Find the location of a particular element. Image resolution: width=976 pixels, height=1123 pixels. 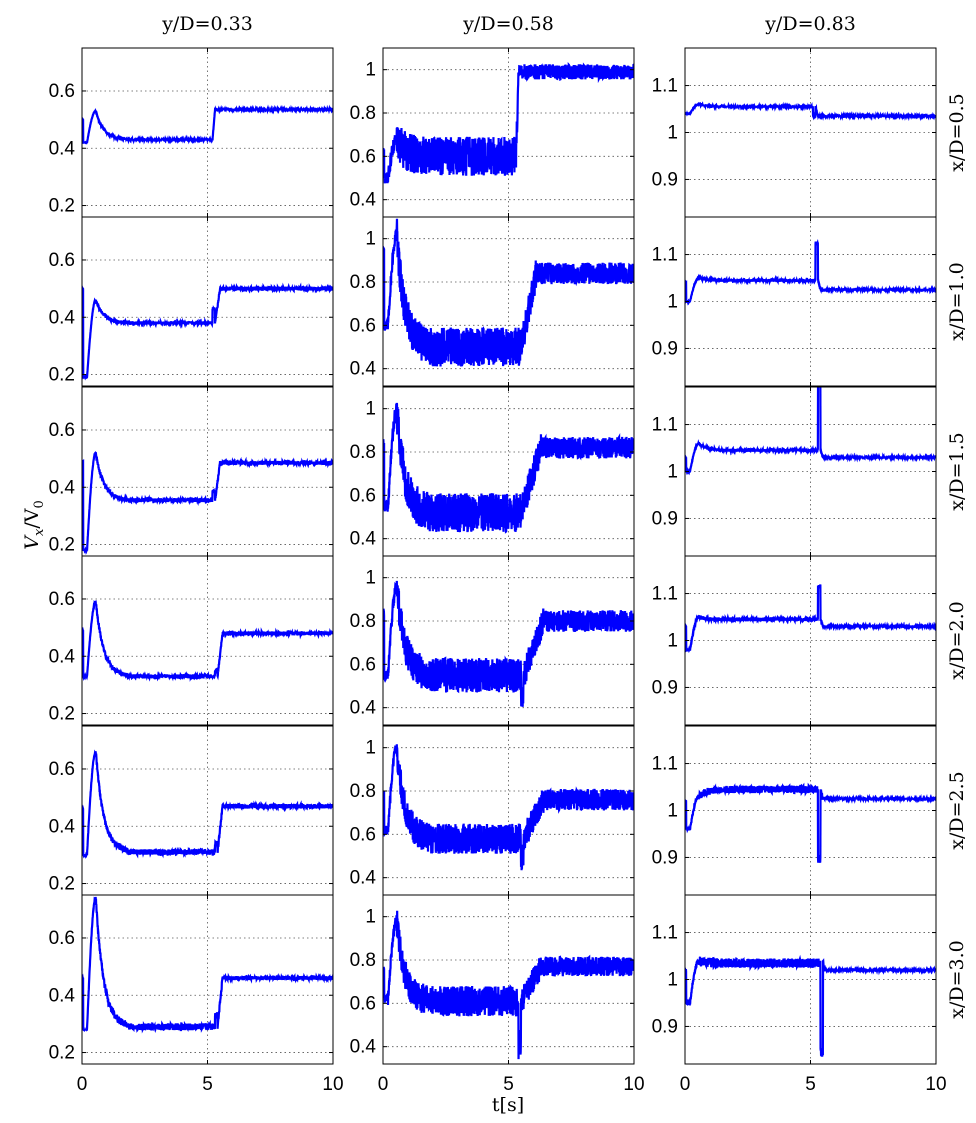

panel-r2-c2: 0.4 0.6 0.8 1 is located at coordinates (492, 301).